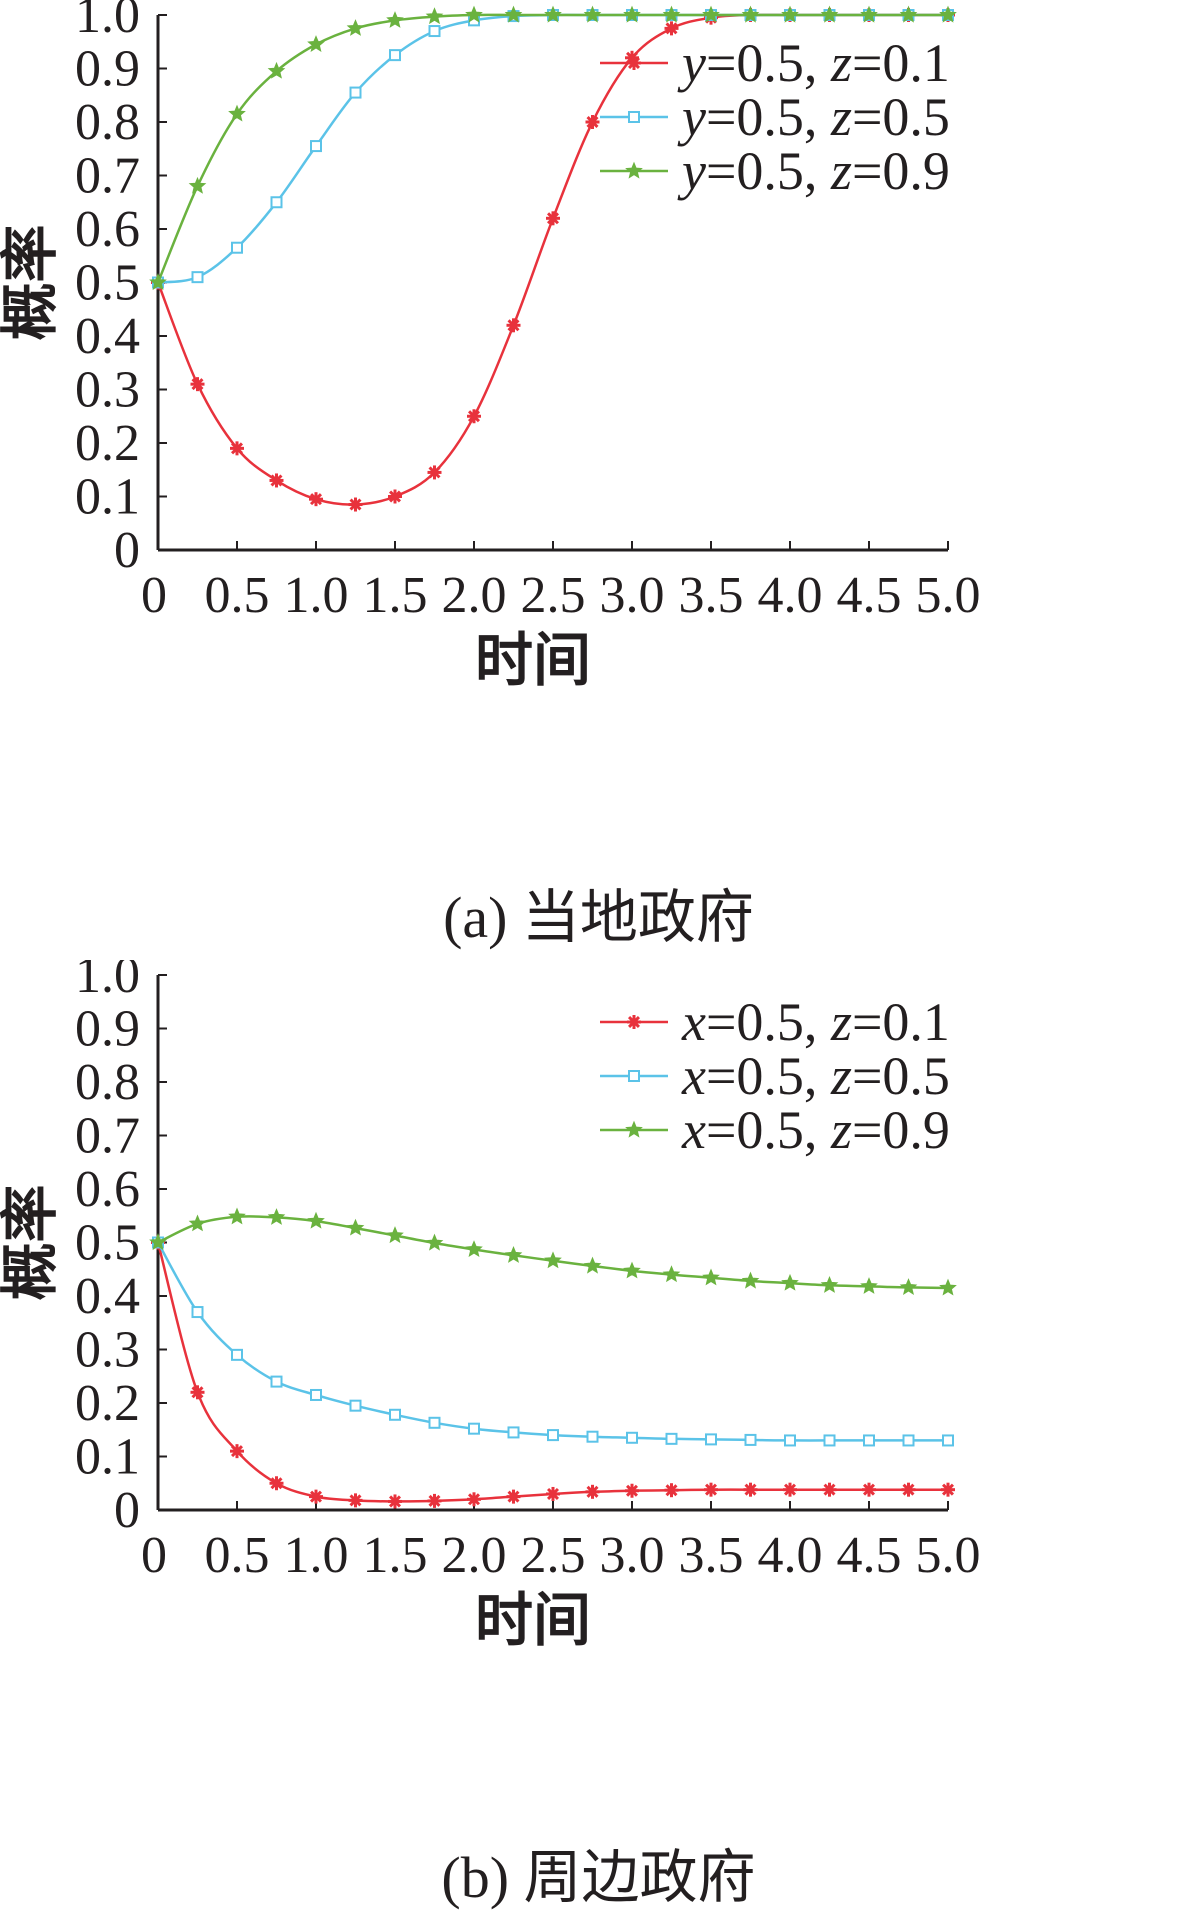 This screenshot has height=1914, width=1197. Describe the element at coordinates (316, 595) in the screenshot. I see `x-tick-label: 1.0` at that location.